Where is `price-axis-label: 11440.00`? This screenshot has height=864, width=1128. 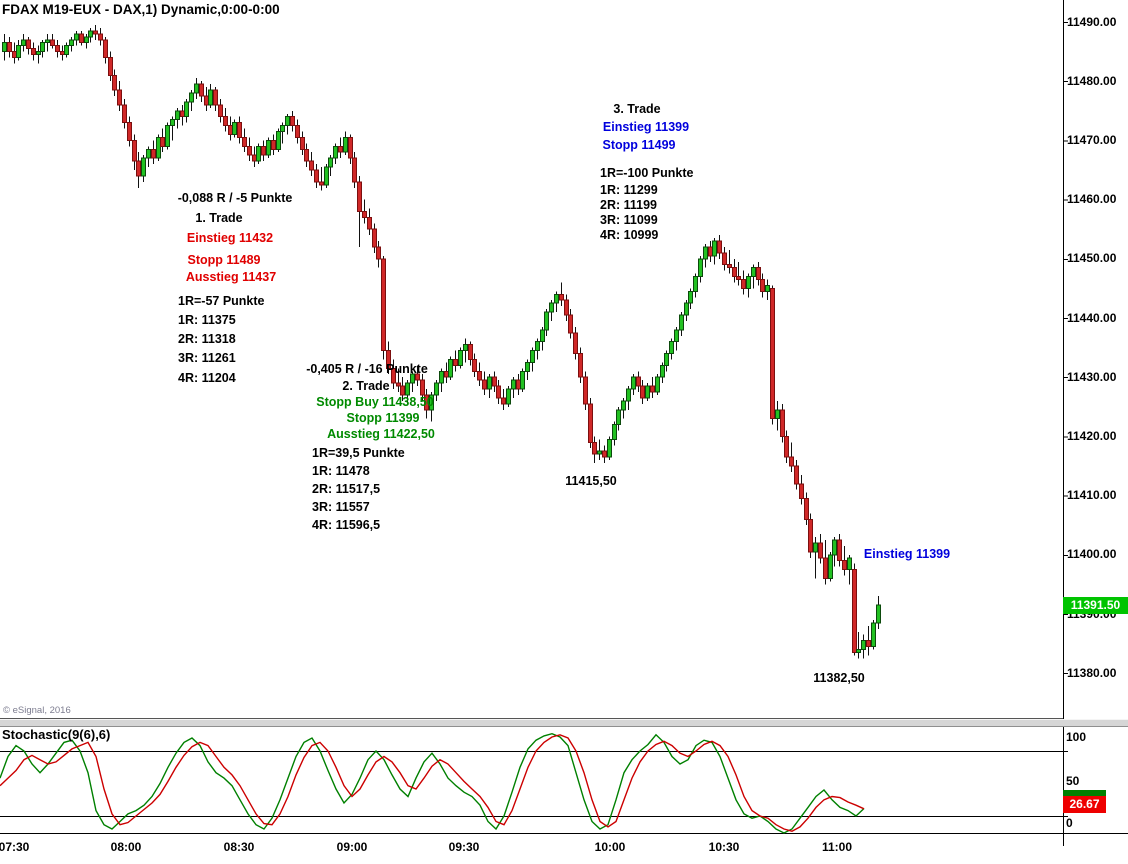 price-axis-label: 11440.00 is located at coordinates (1092, 317).